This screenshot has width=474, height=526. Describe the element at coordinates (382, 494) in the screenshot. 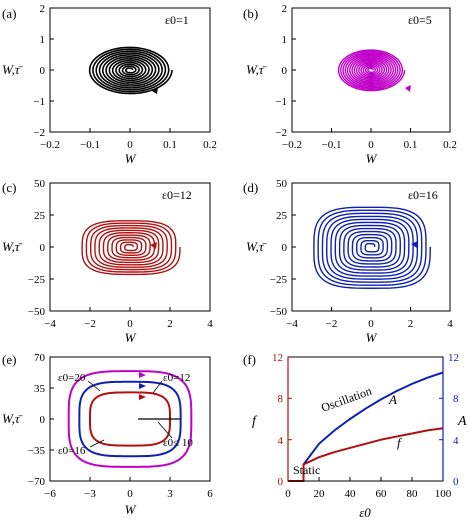

I see `tick-label: 60` at that location.